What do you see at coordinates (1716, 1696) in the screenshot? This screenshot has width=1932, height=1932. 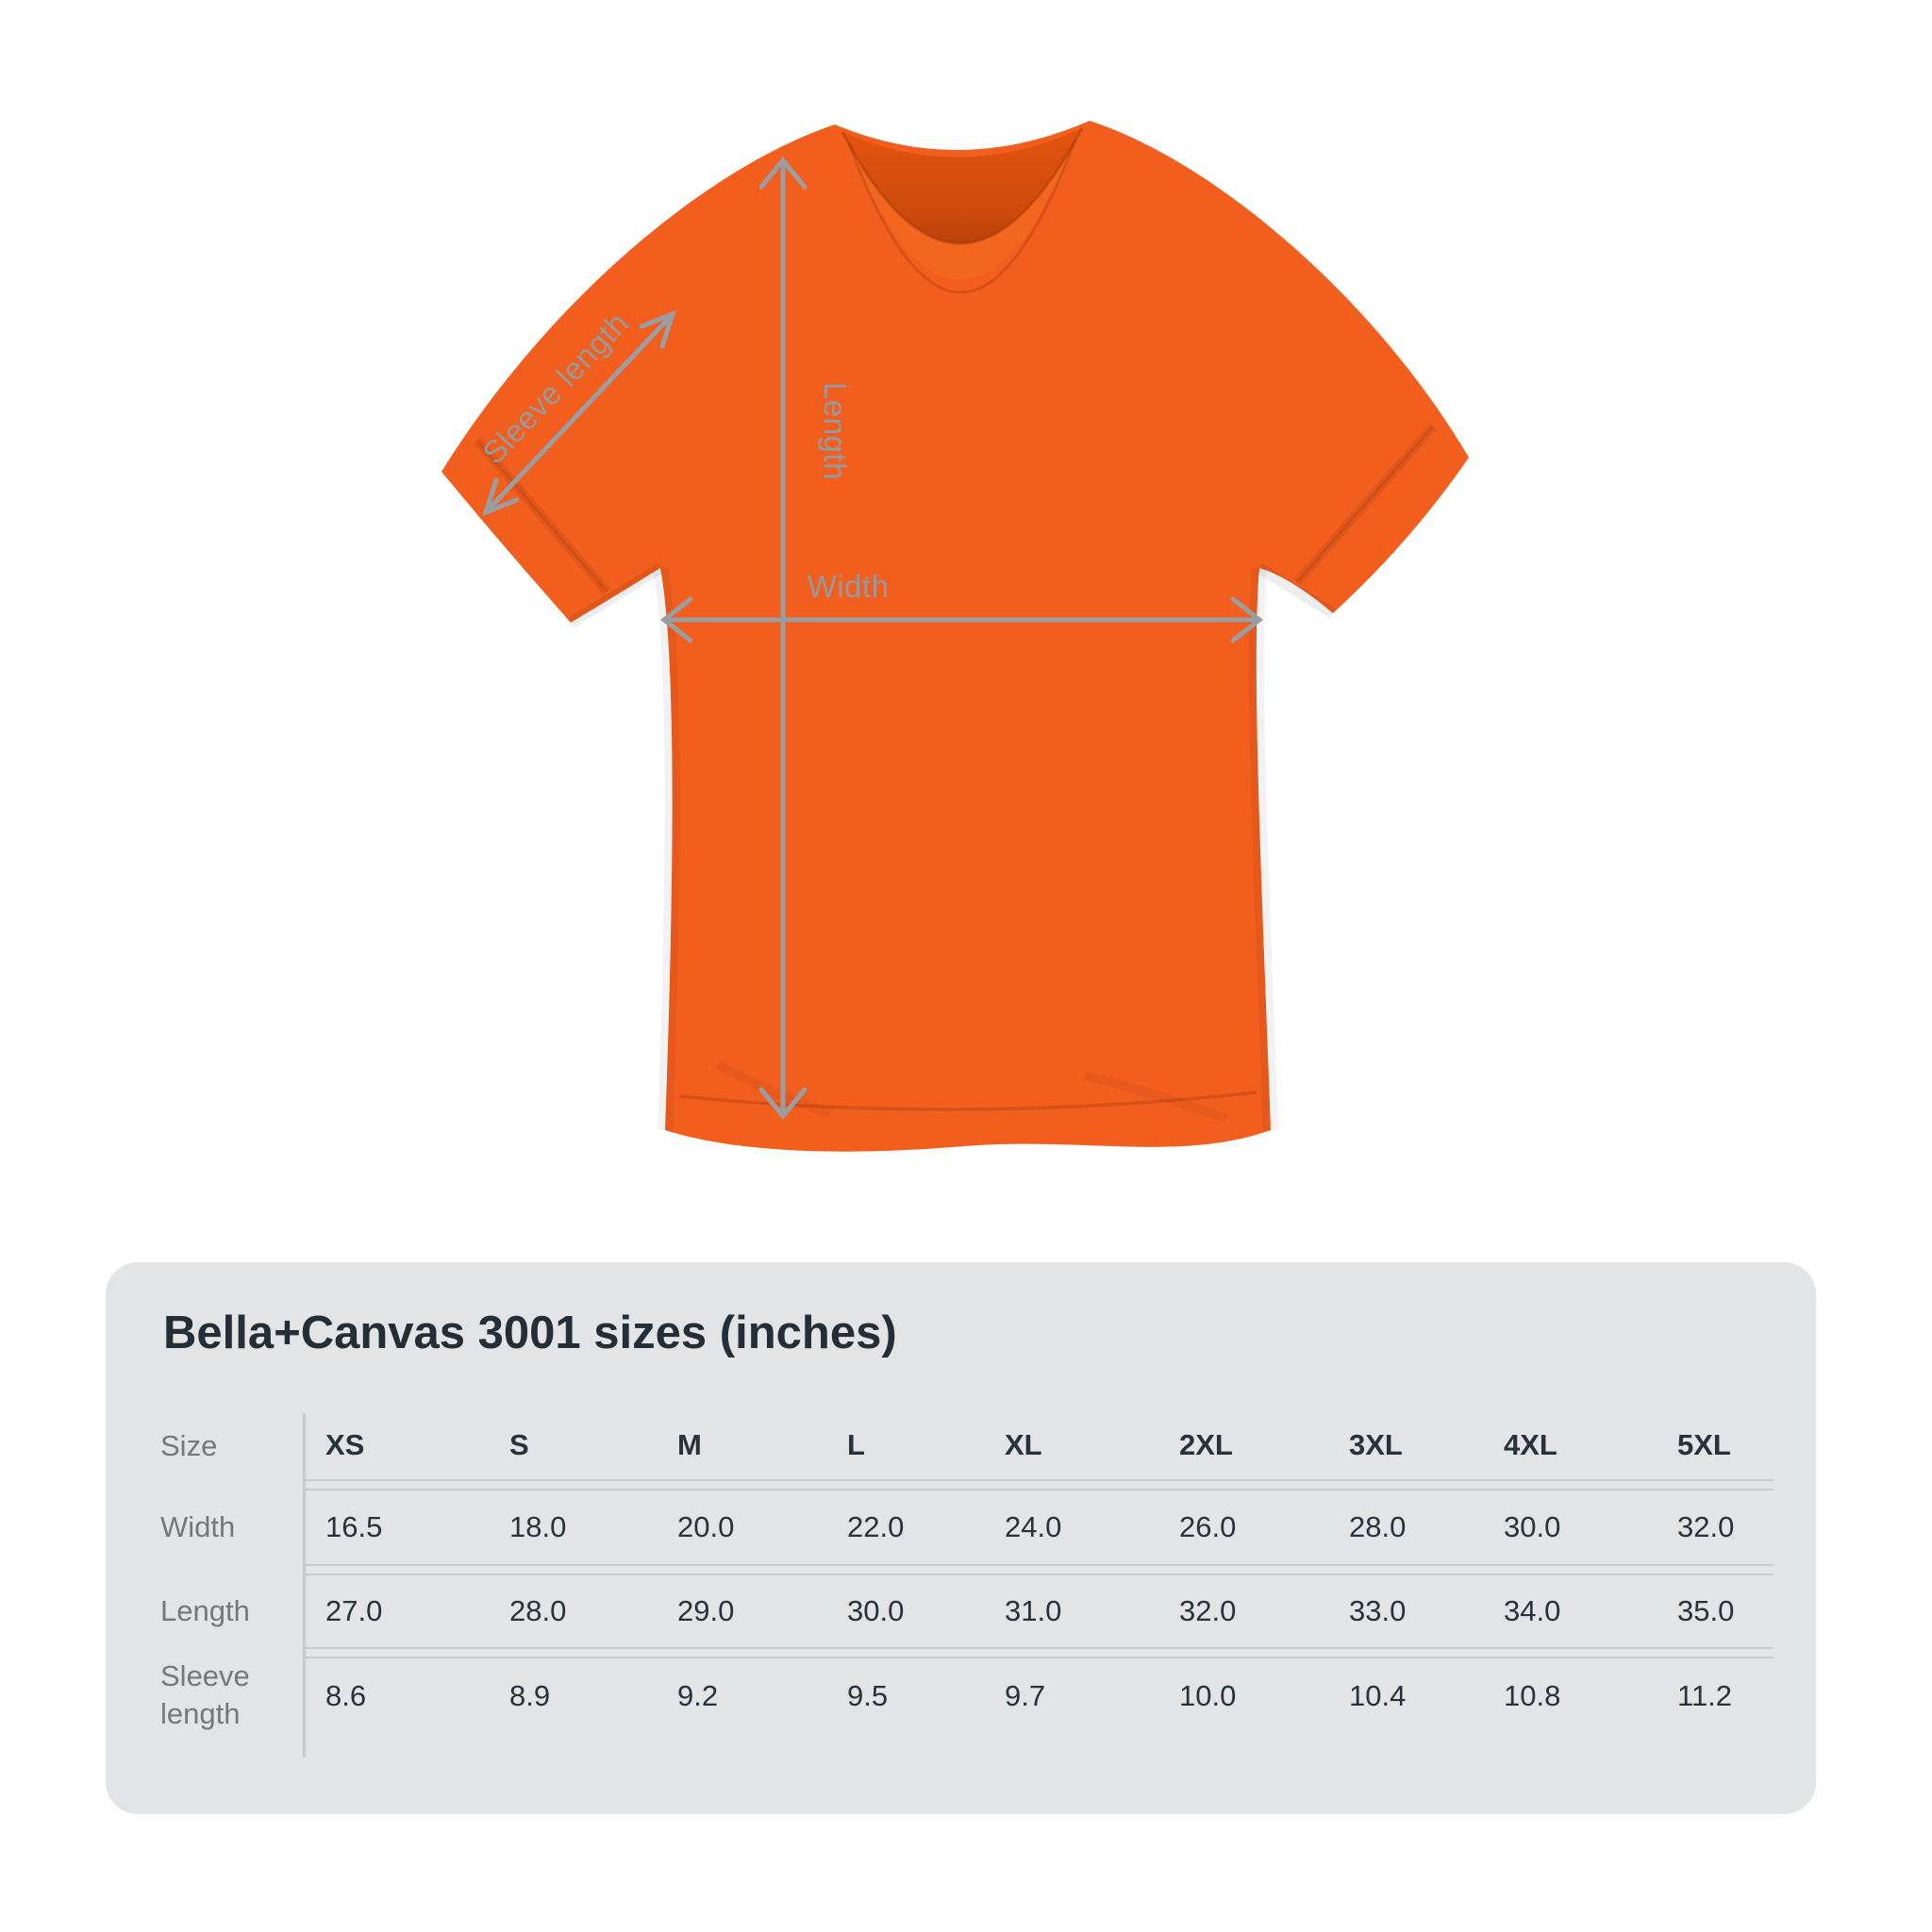 I see `table-cell: 11.2` at bounding box center [1716, 1696].